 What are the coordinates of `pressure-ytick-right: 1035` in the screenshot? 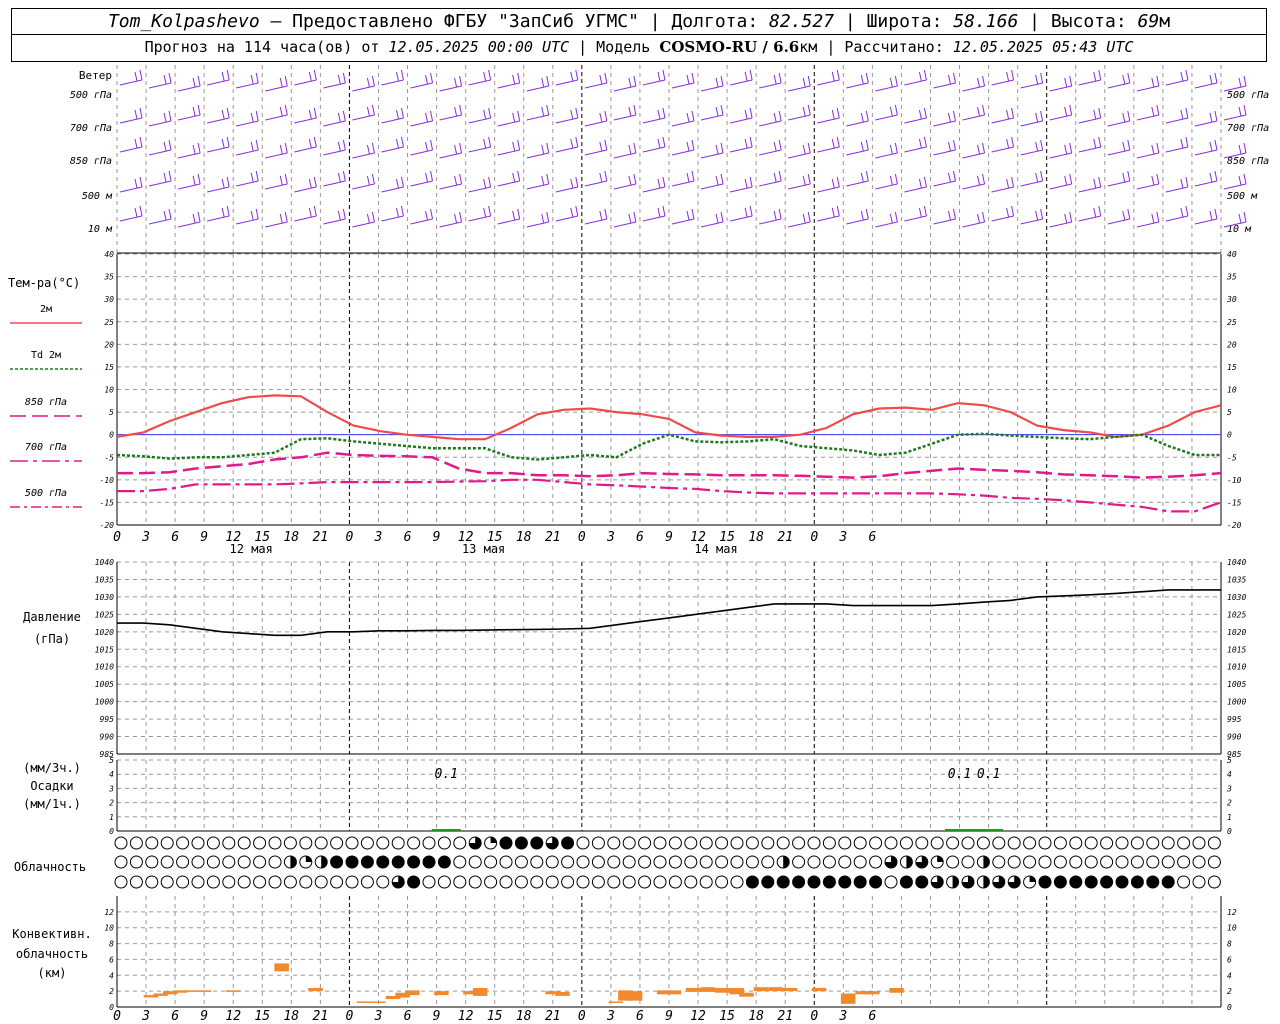 It's located at (1236, 579).